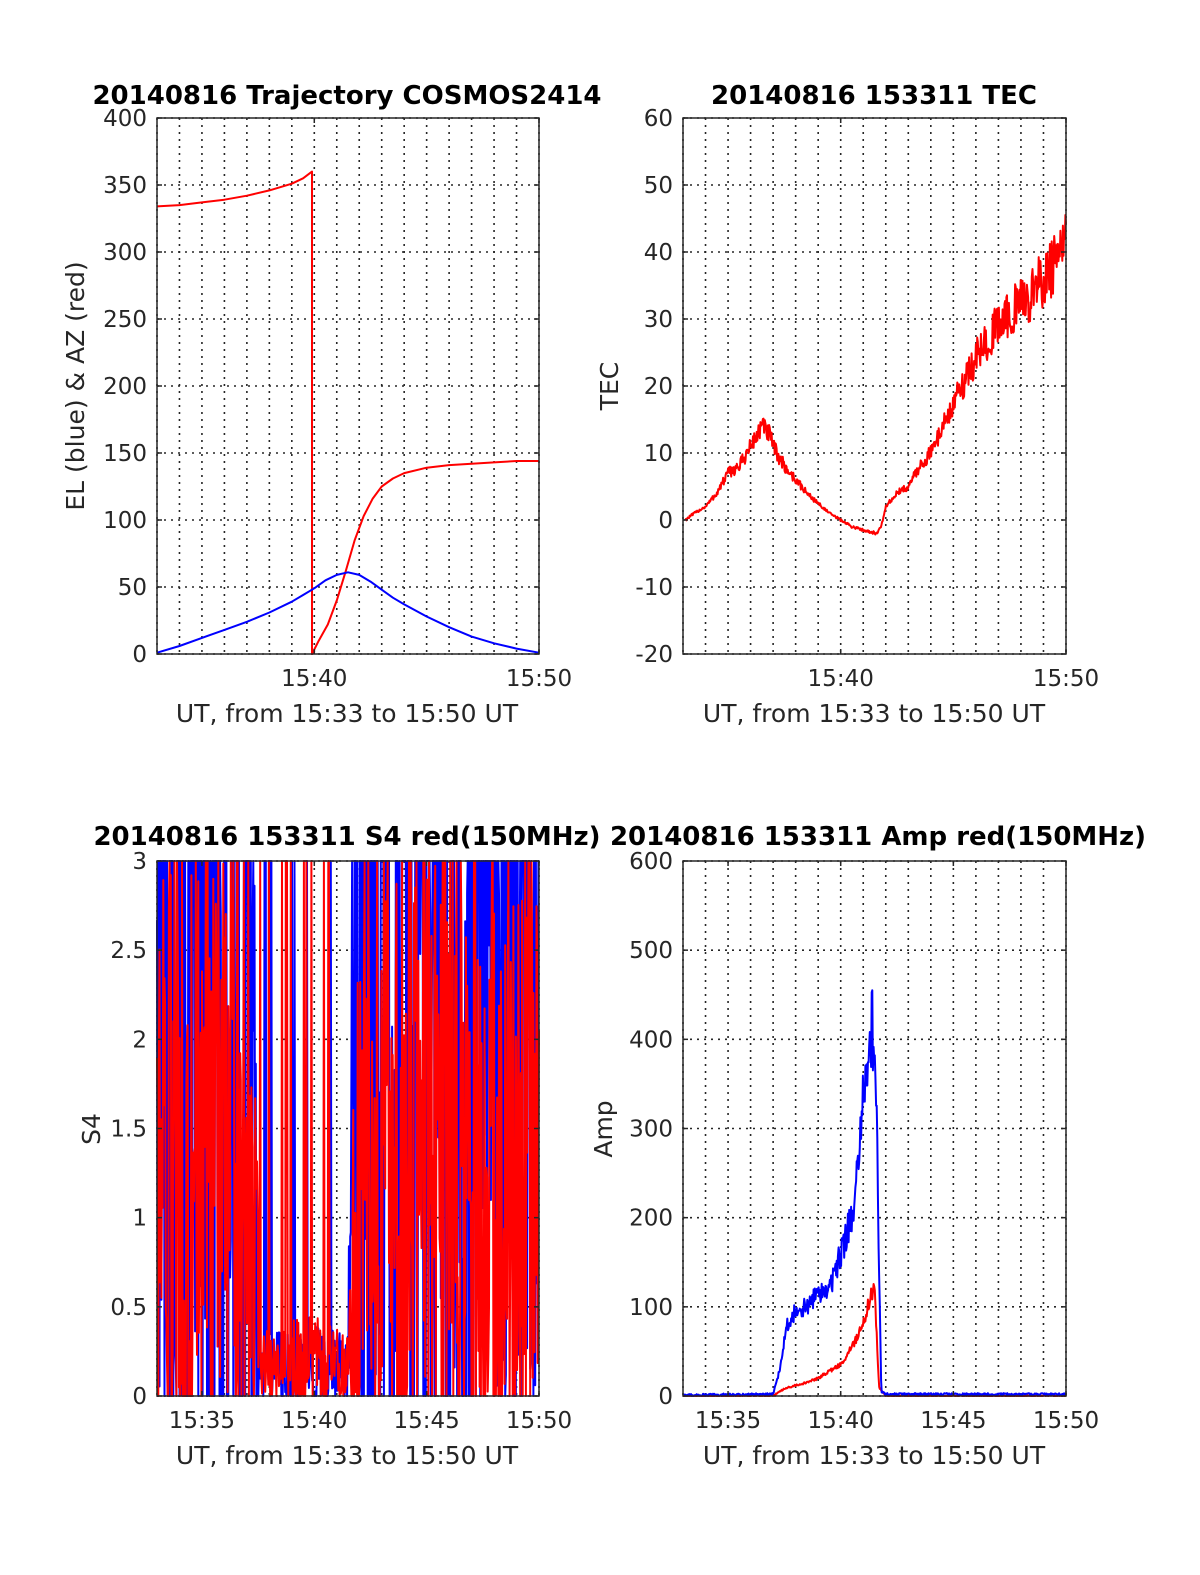 Image resolution: width=1200 pixels, height=1575 pixels. I want to click on y-tick-label: 350, so click(125, 186).